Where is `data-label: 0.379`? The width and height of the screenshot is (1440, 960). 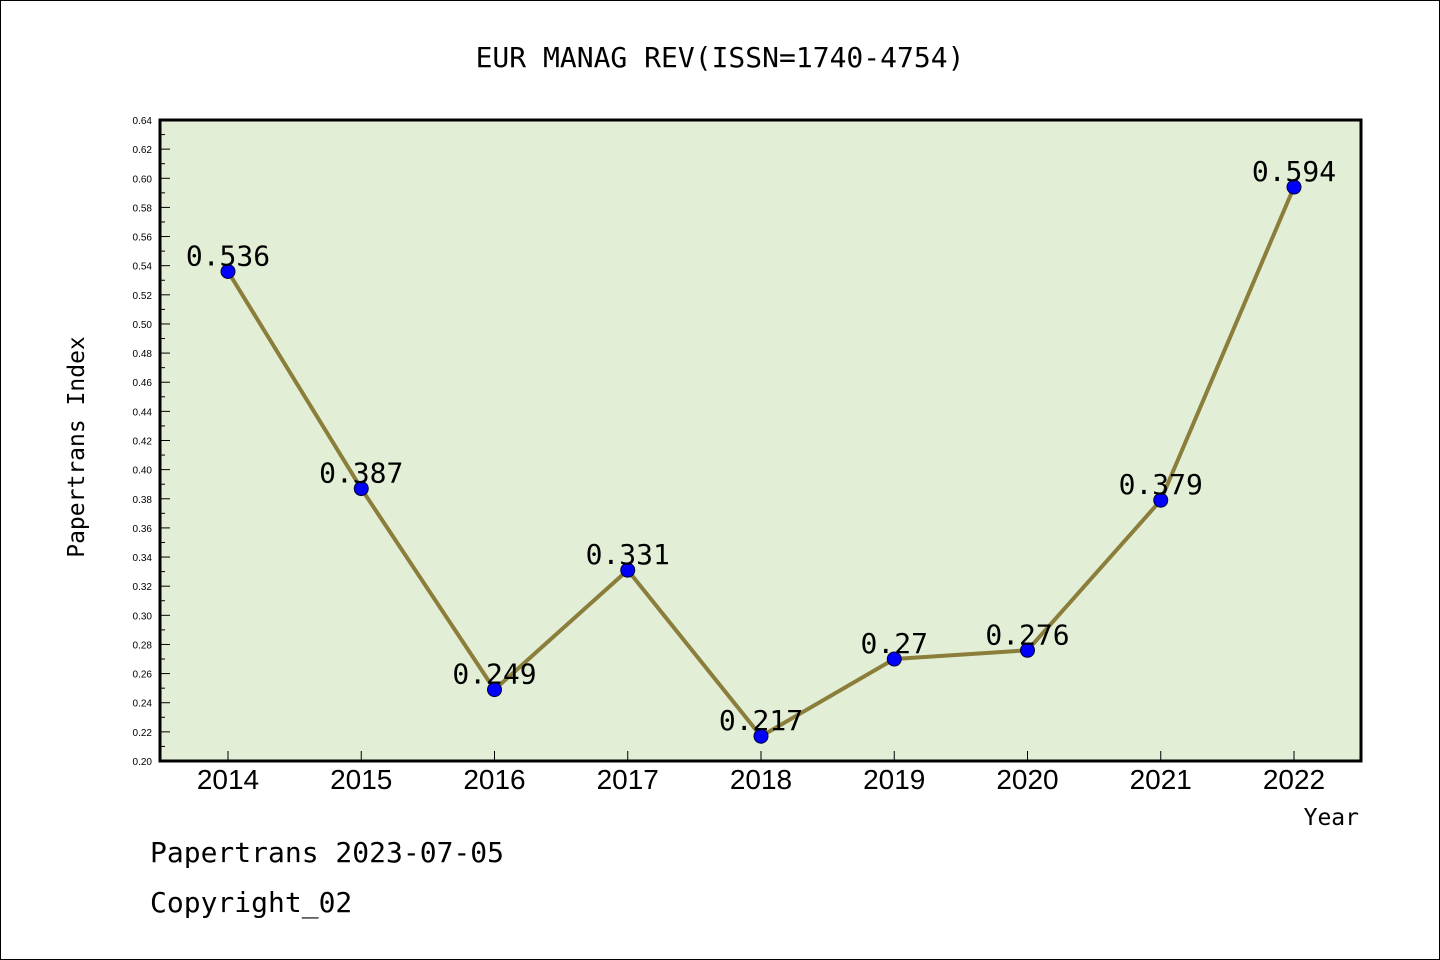 data-label: 0.379 is located at coordinates (1161, 484).